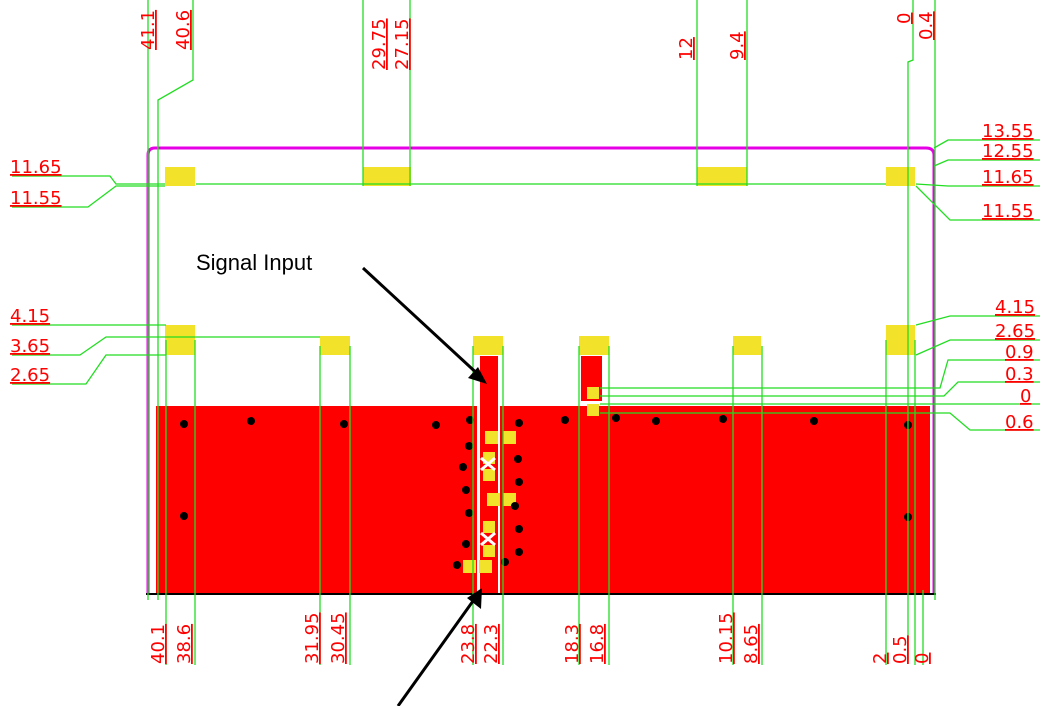  Describe the element at coordinates (148, 30) in the screenshot. I see `dim-label: 41.1` at that location.